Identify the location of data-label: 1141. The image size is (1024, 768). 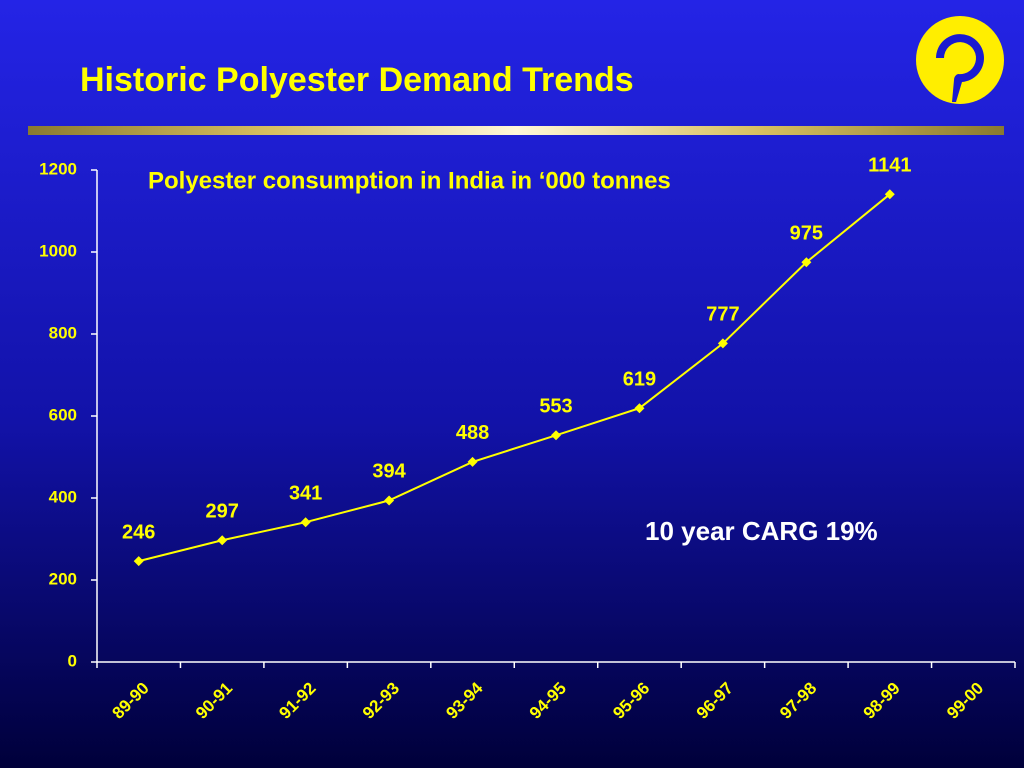
(889, 165).